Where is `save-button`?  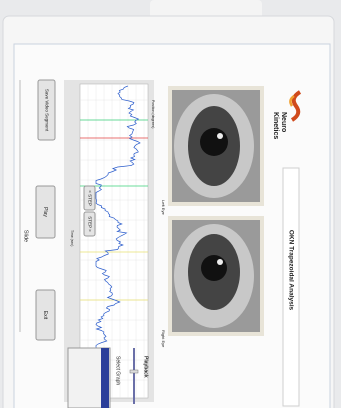 save-button is located at coordinates (46, 110).